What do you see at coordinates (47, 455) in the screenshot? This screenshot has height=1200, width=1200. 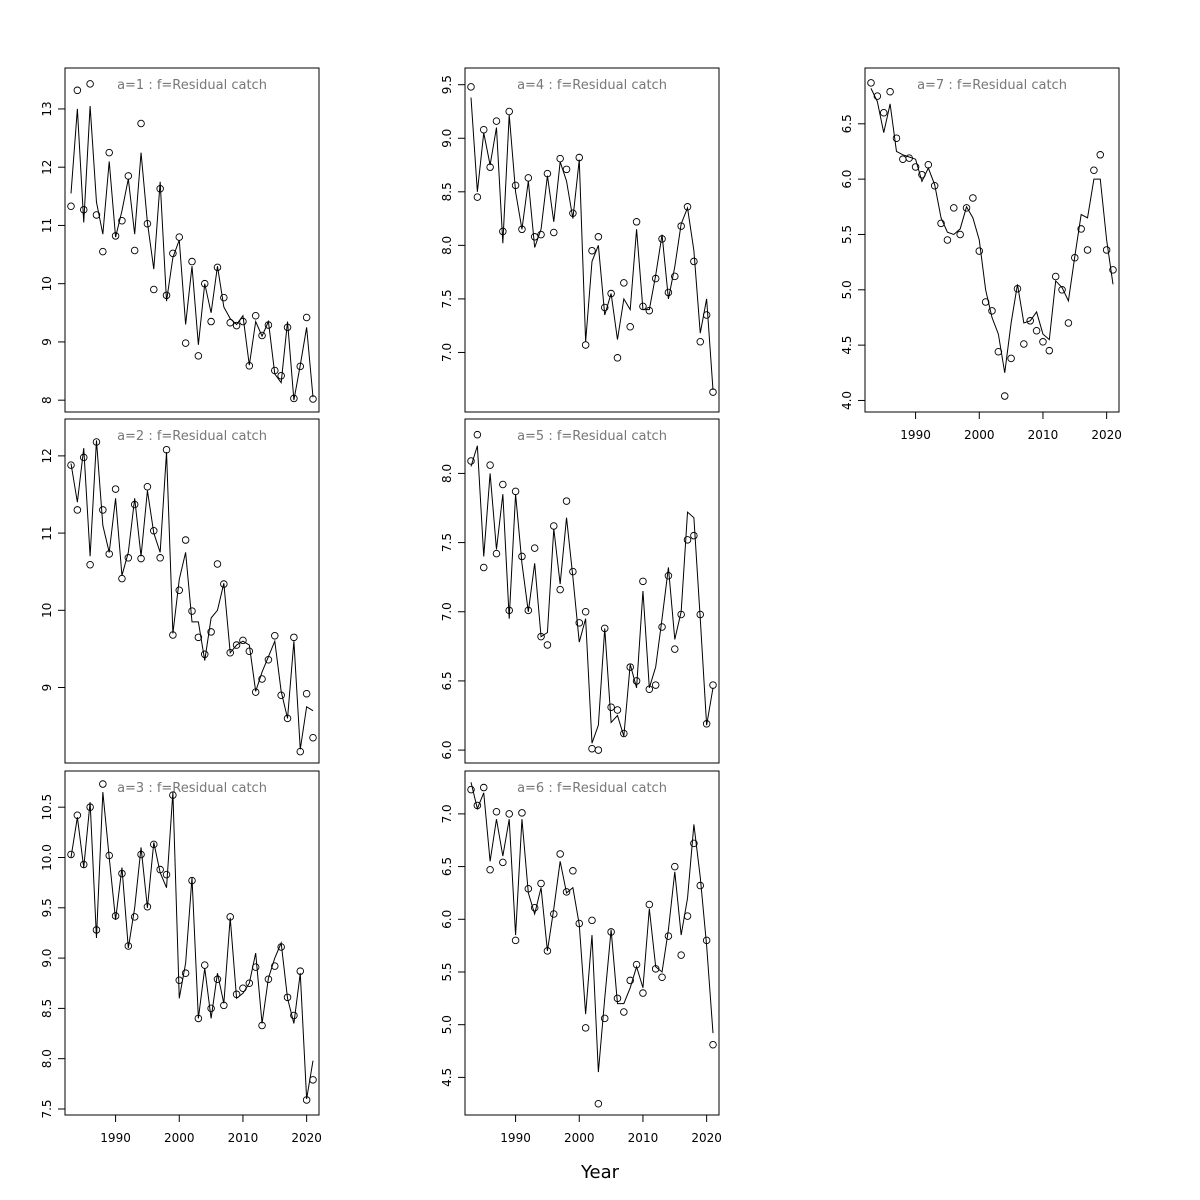 I see `y-tick-label: 12` at bounding box center [47, 455].